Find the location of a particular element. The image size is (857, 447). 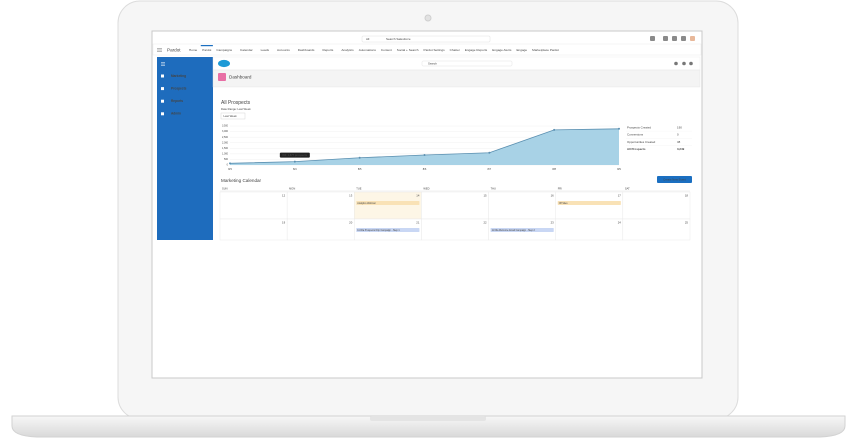

nav-tab: Engage Alerts is located at coordinates (502, 50).